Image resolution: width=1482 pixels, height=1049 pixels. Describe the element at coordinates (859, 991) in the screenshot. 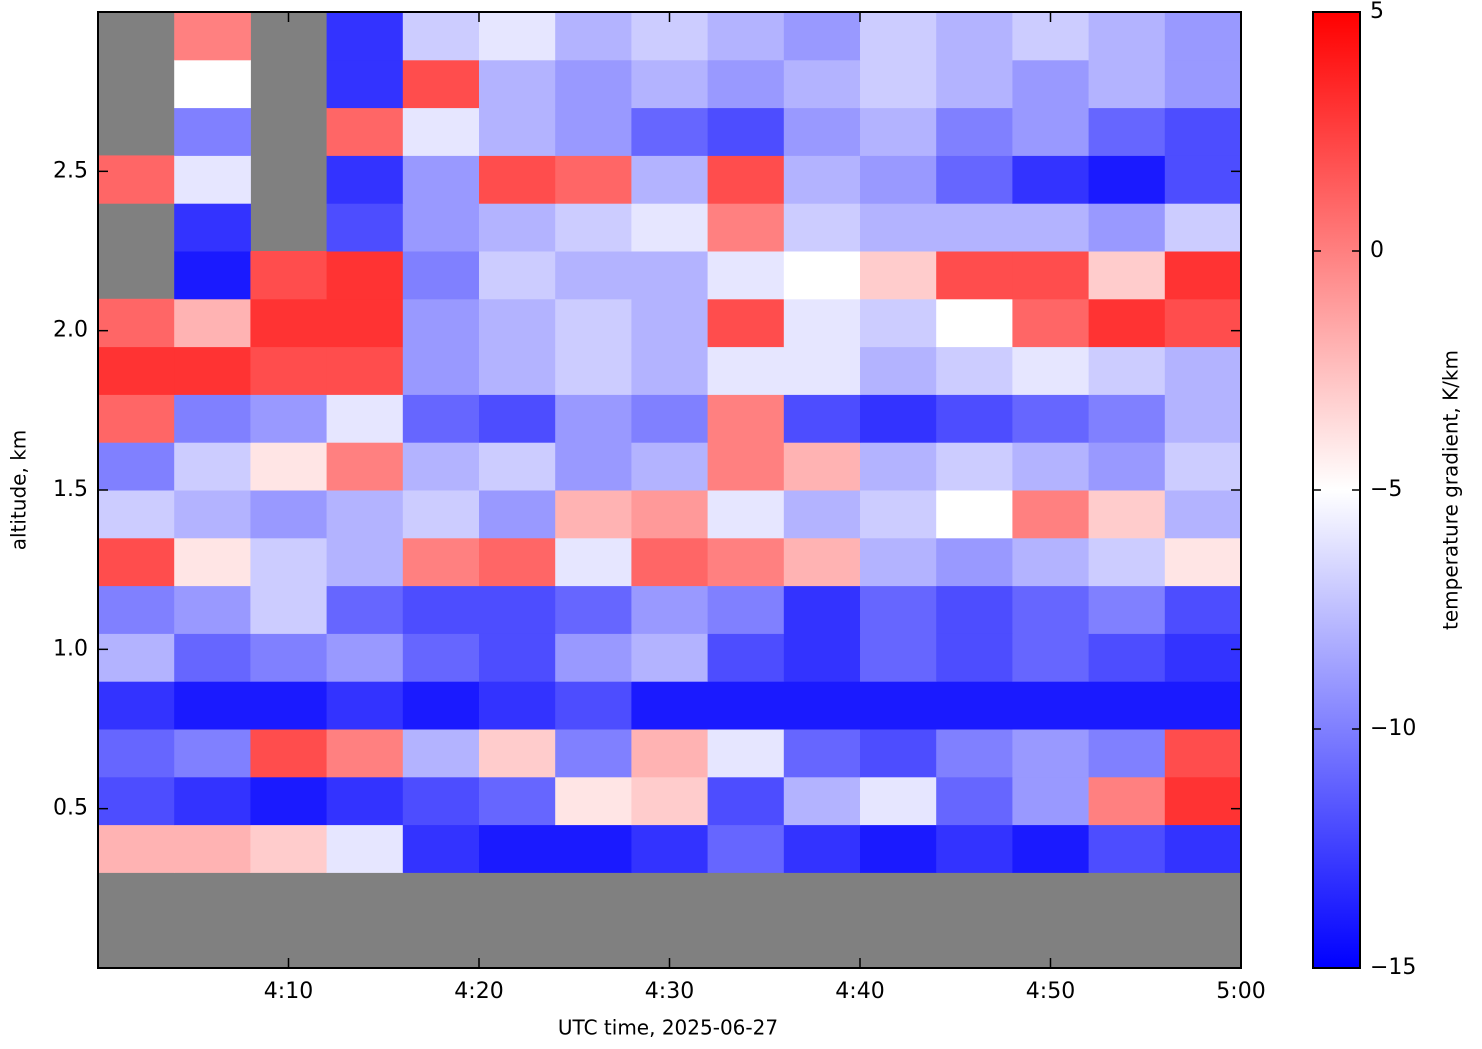

I see `x-tick-label: 4:40` at that location.